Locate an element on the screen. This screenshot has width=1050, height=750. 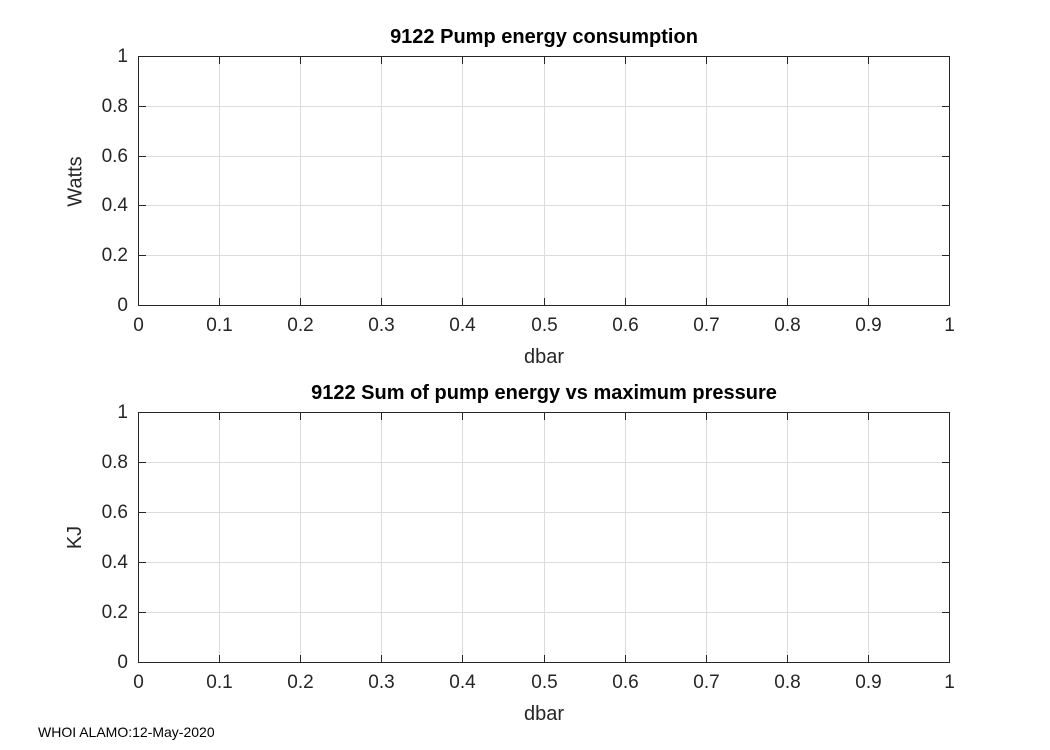
footer-annotation: WHOI ALAMO:12-May-2020 is located at coordinates (126, 732).